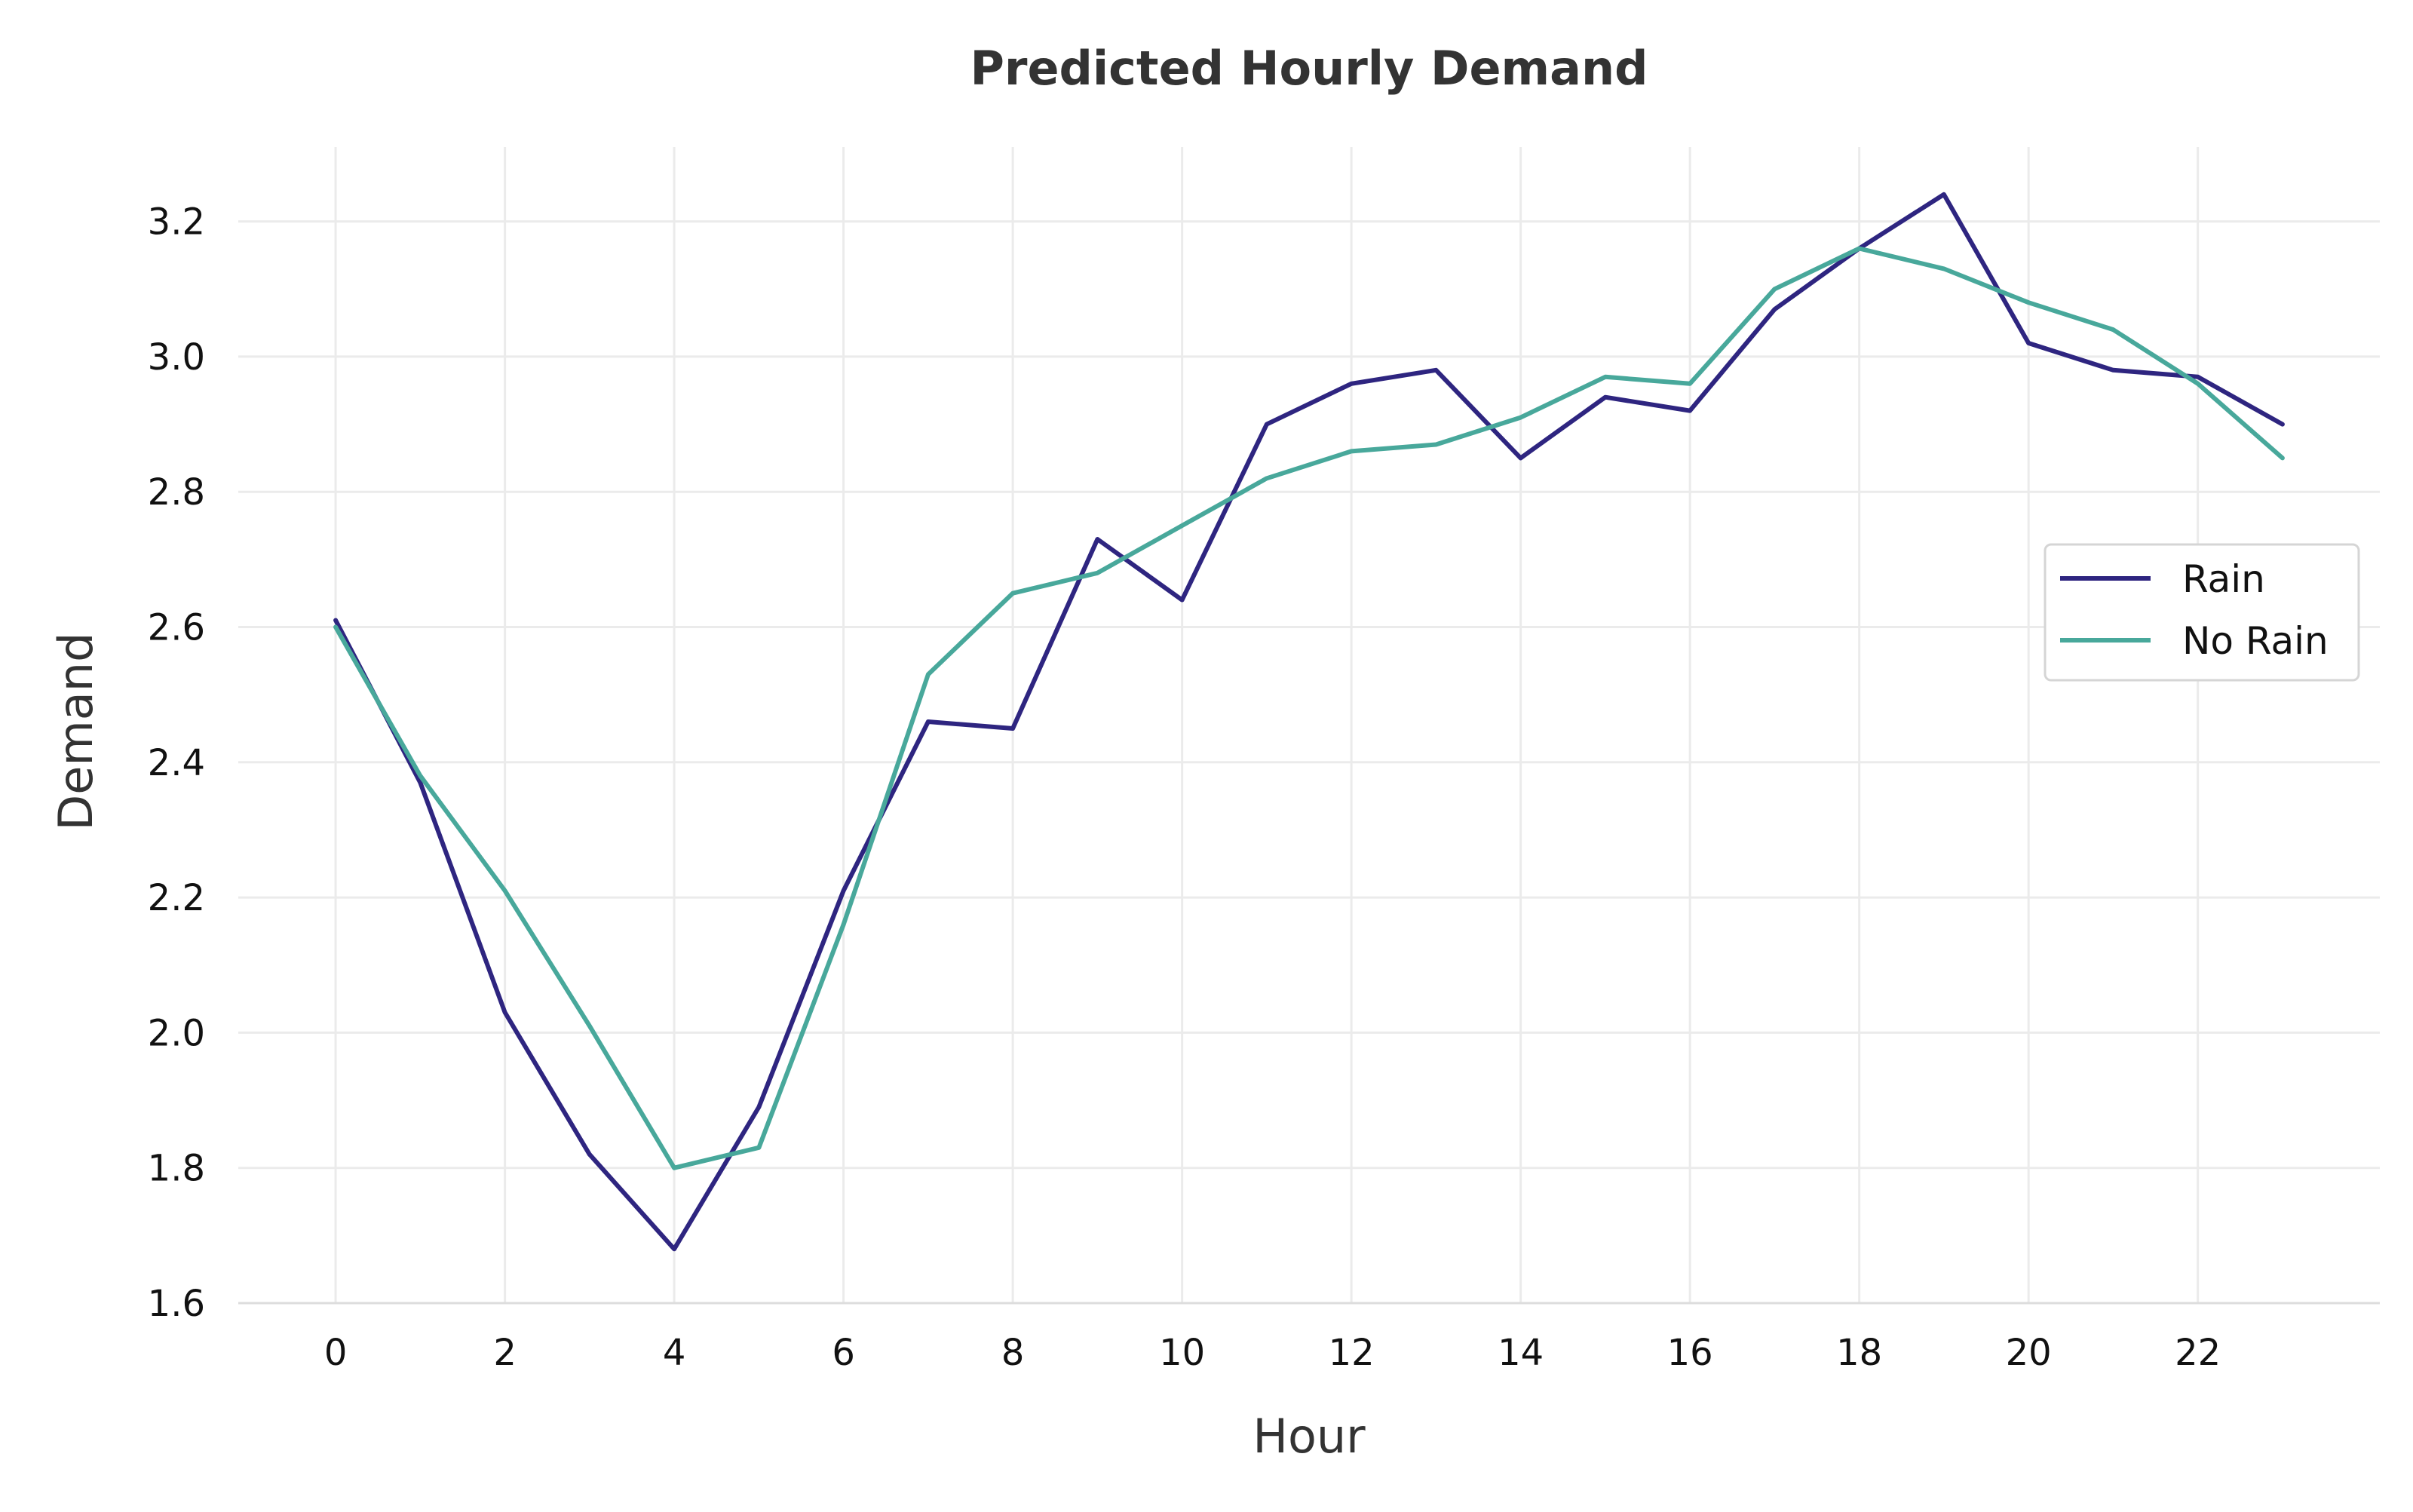 This screenshot has height=1512, width=2413. What do you see at coordinates (1690, 1353) in the screenshot?
I see `x-tick-label: 16` at bounding box center [1690, 1353].